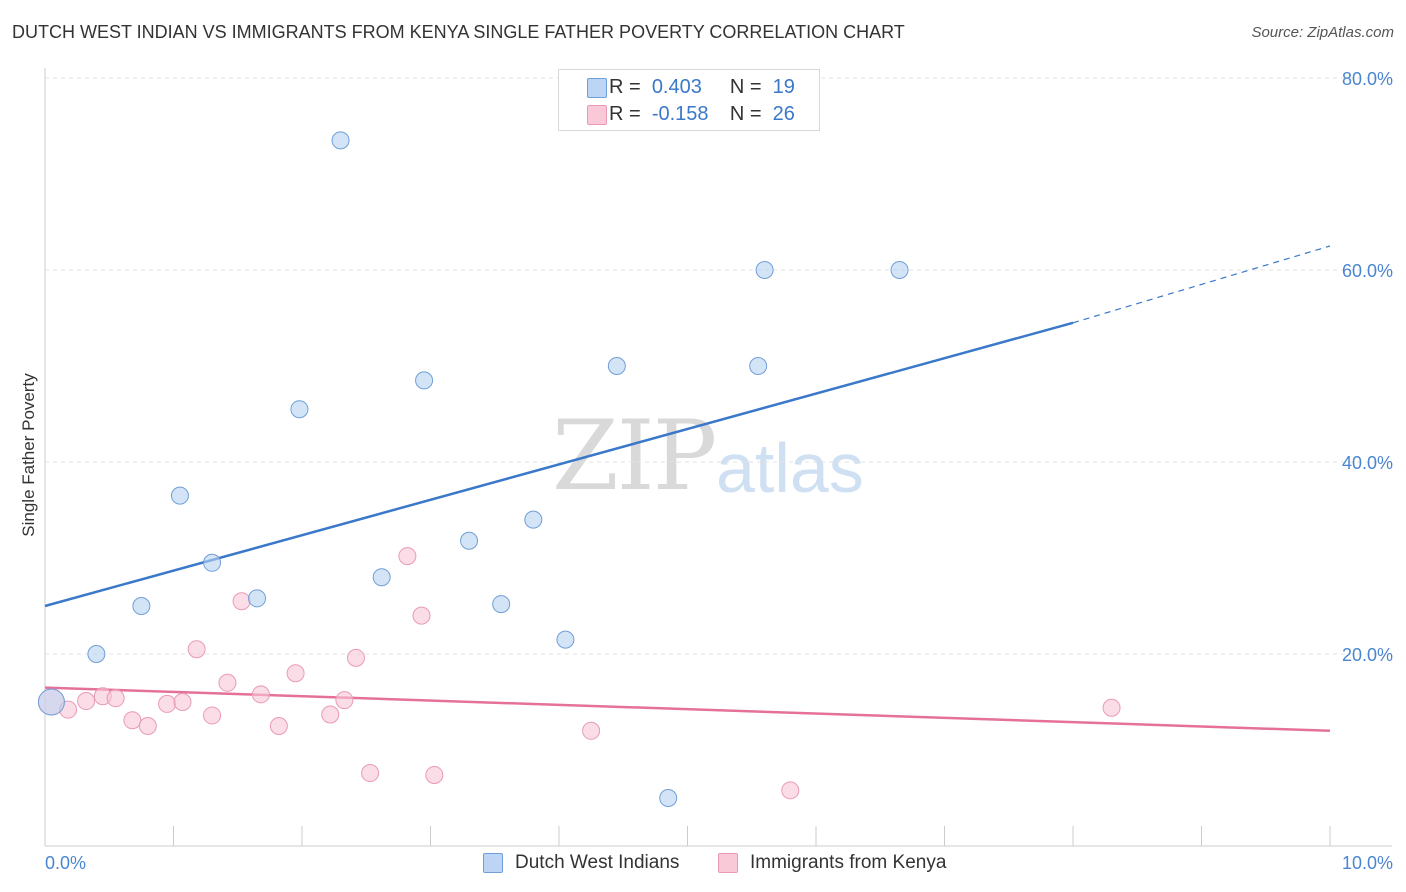 The image size is (1406, 892). Describe the element at coordinates (790, 468) in the screenshot. I see `watermark-atlas: atlas` at that location.